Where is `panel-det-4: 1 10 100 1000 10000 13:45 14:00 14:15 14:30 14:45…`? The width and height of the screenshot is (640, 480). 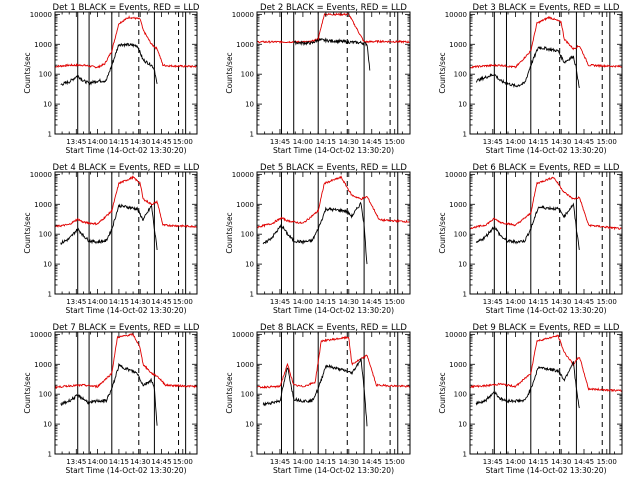 panel-det-4: 1 10 100 1000 10000 13:45 14:00 14:15 14:30 14:45… is located at coordinates (111, 239).